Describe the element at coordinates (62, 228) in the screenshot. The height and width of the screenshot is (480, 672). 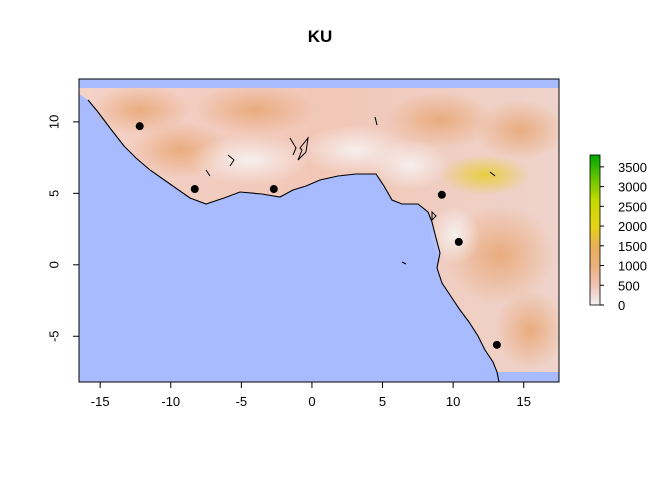
I see `y-axis: 10 5 0 -5` at that location.